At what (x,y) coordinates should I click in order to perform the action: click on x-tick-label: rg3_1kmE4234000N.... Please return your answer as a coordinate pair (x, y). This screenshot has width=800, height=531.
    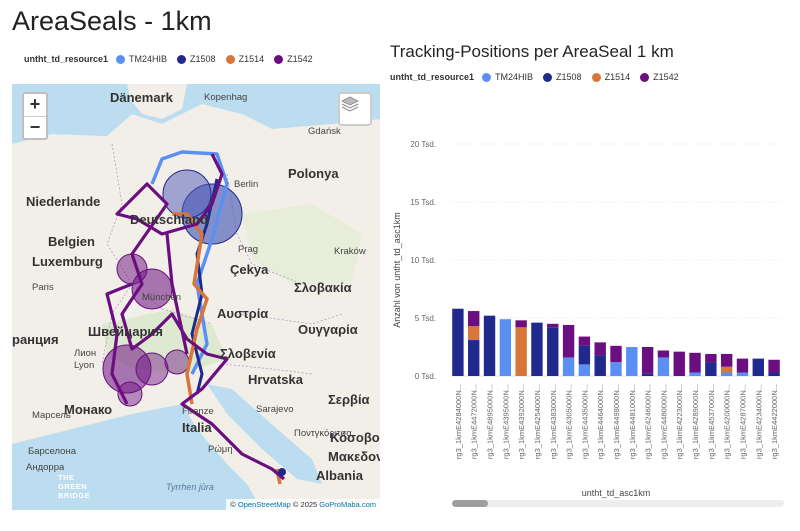
    Looking at the image, I should click on (758, 421).